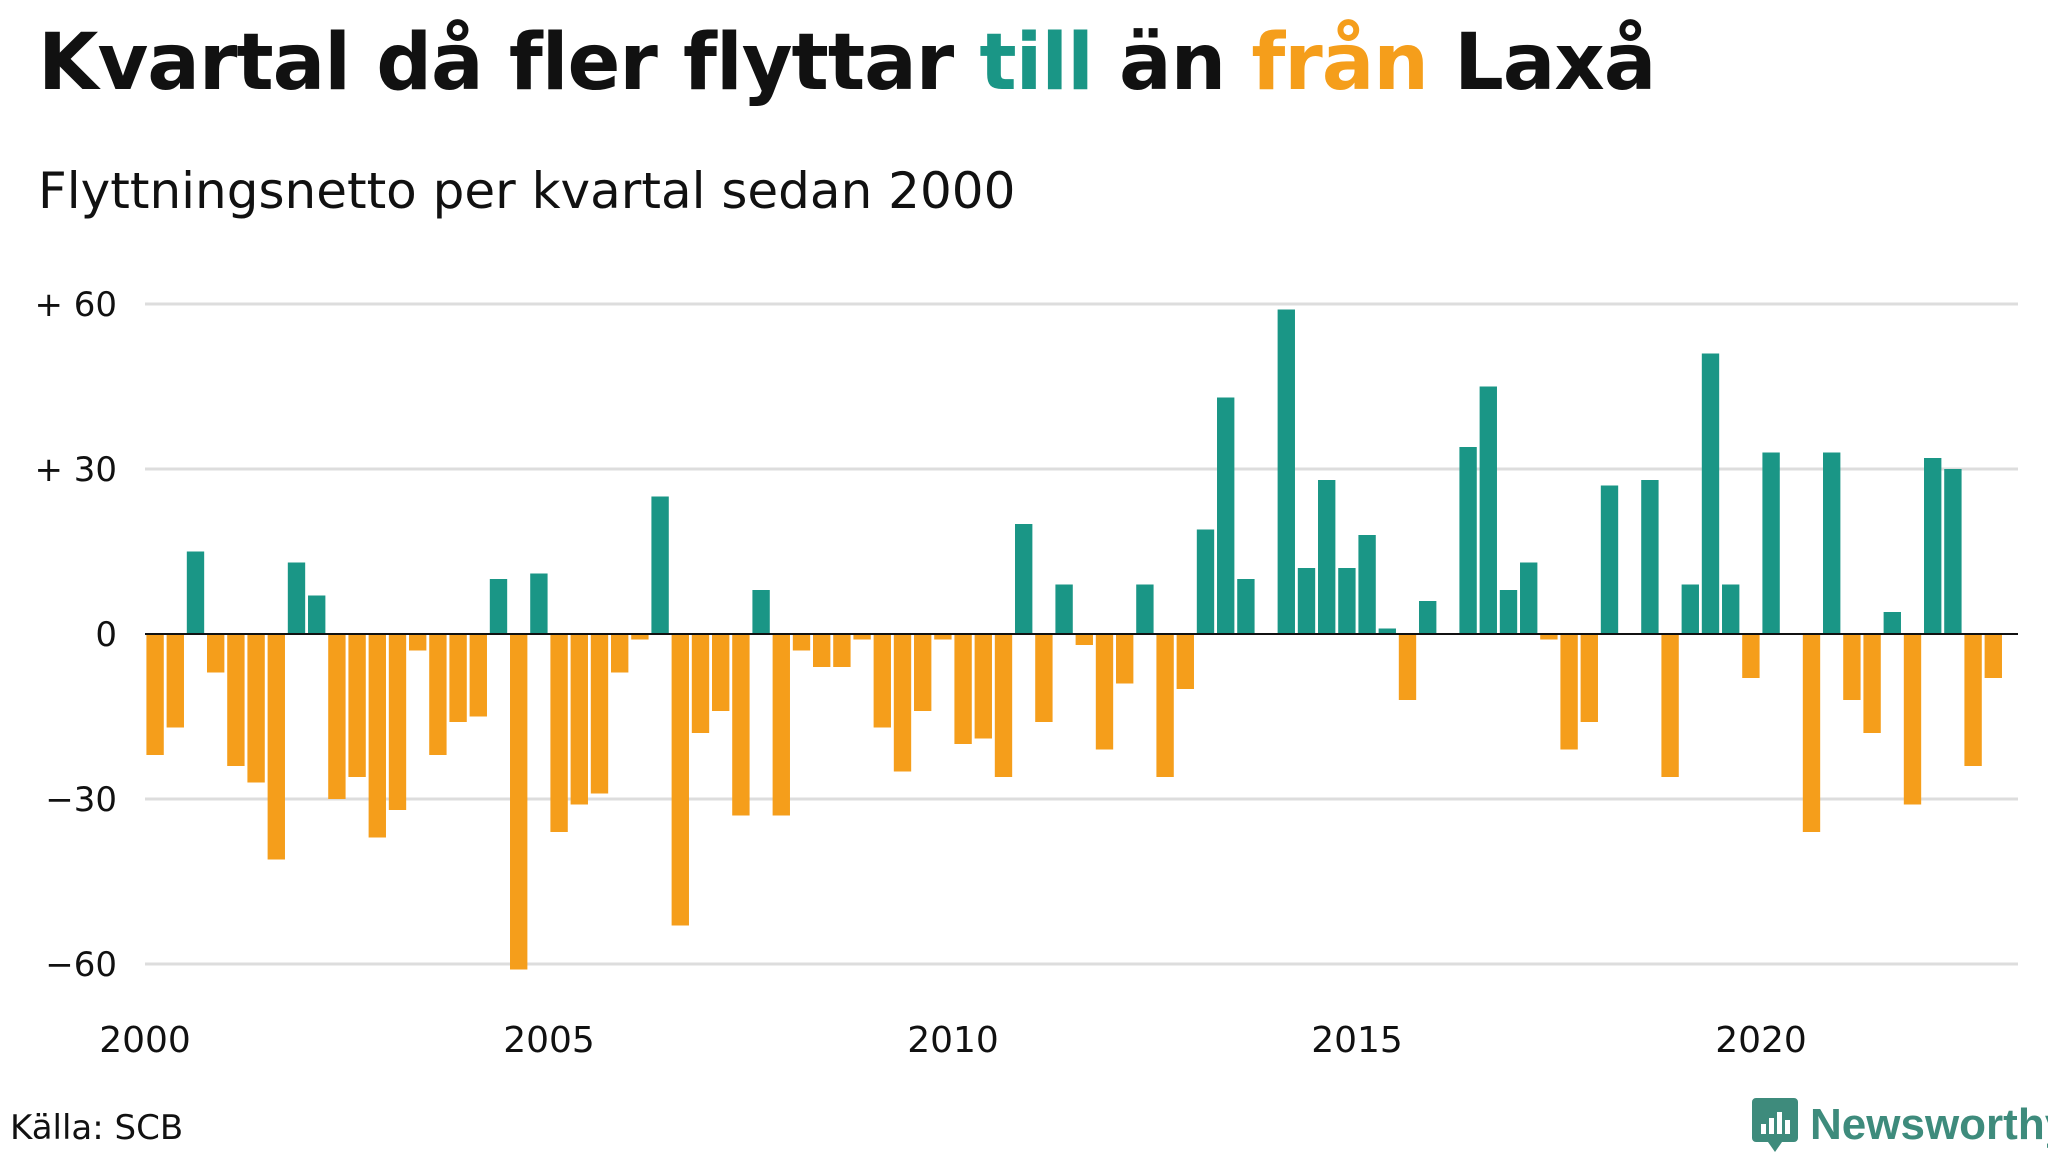 The image size is (2048, 1152). I want to click on title-part-3: än, so click(1172, 63).